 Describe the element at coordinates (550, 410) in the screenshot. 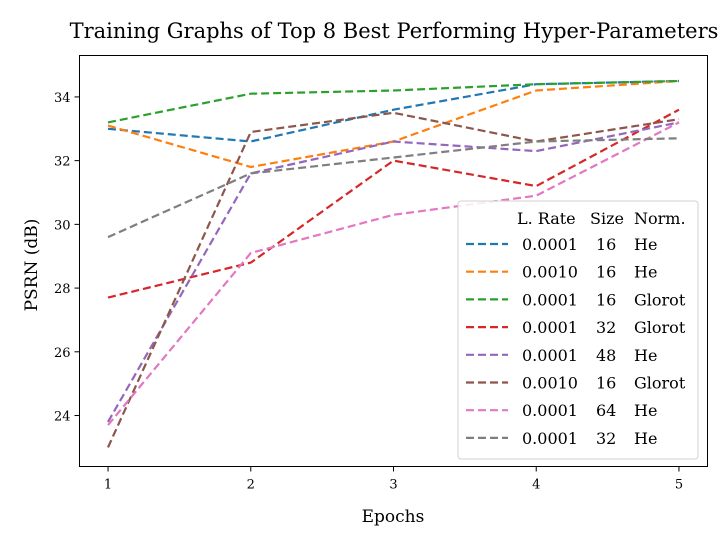

I see `legend-lr-6: 0.0001` at that location.